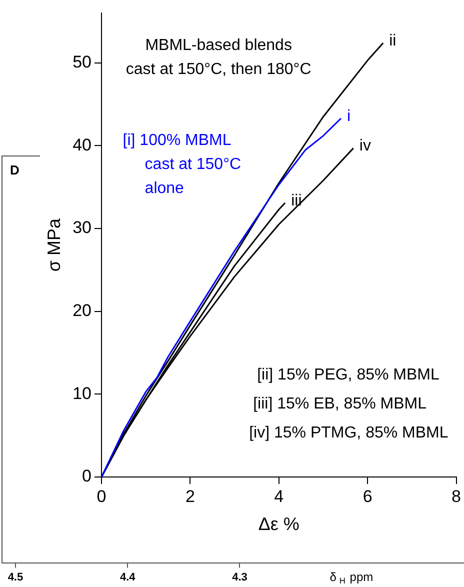  Describe the element at coordinates (240, 577) in the screenshot. I see `text: 4.3` at that location.